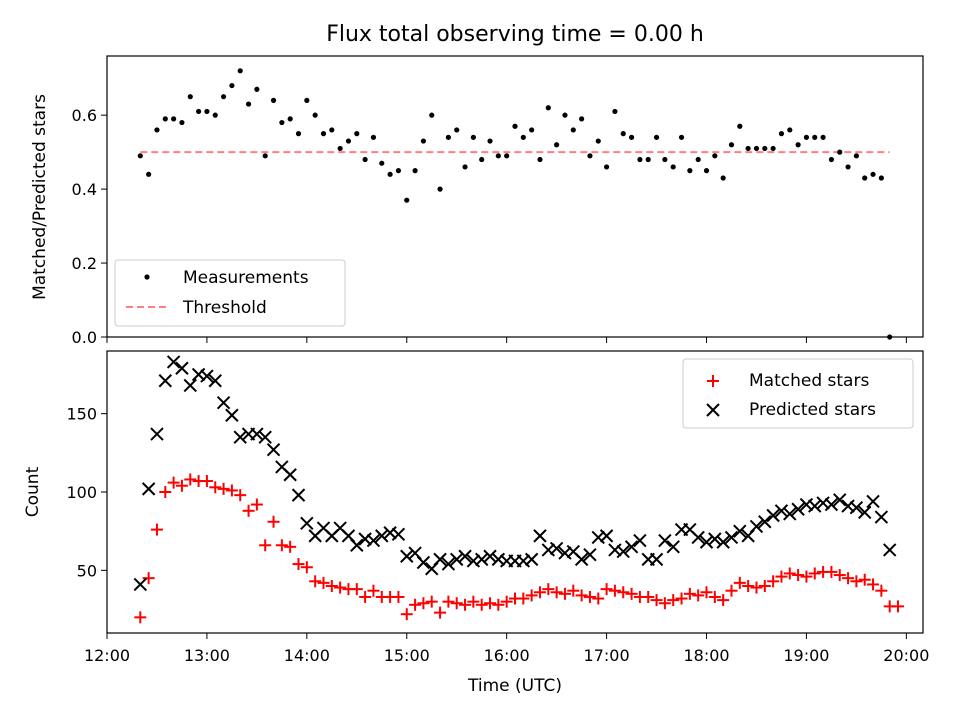 The width and height of the screenshot is (960, 720). Describe the element at coordinates (84, 189) in the screenshot. I see `y-tick-label: 0.4` at that location.